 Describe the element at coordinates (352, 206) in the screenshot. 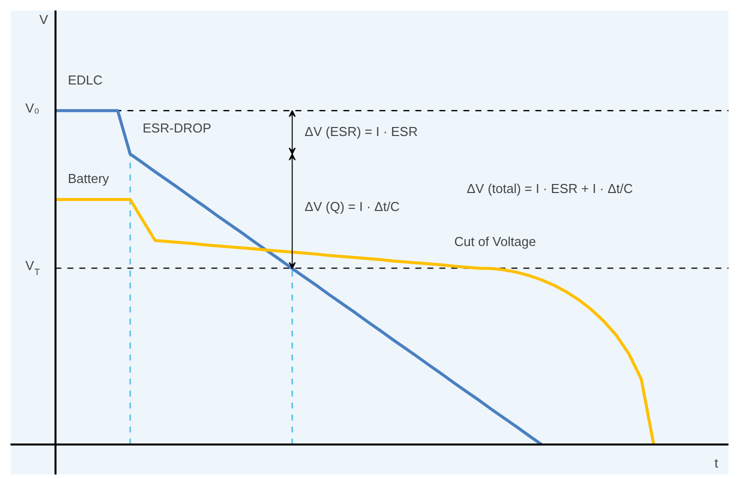

I see `annotation: ΔV (Q) = I · Δt/C` at that location.